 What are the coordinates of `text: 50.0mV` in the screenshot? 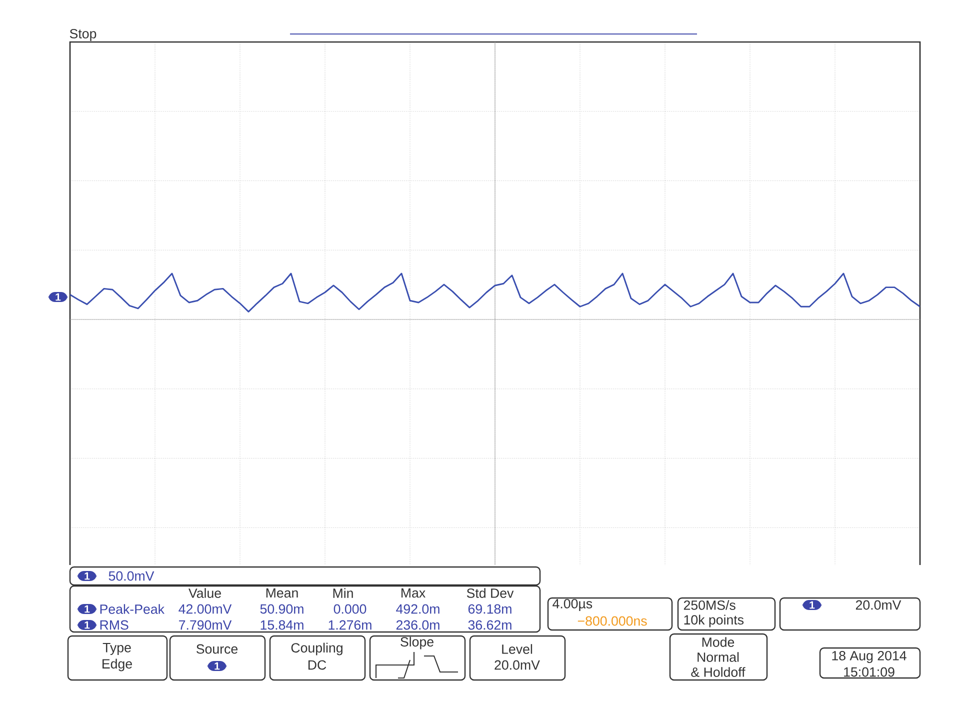 It's located at (131, 576).